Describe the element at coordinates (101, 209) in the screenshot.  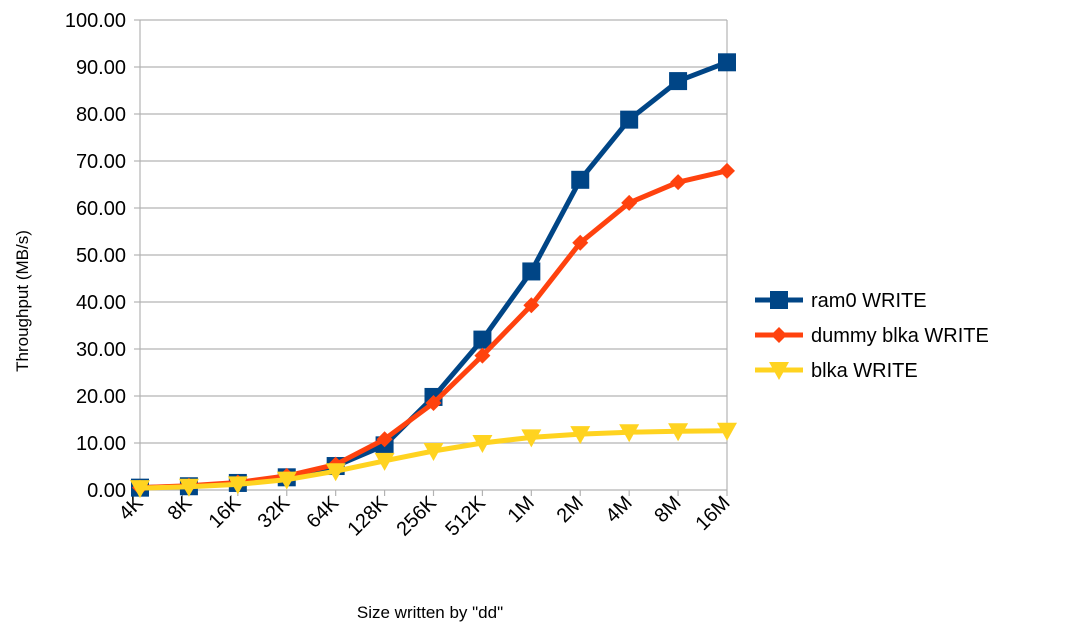
I see `y-tick-label: 60.00` at that location.